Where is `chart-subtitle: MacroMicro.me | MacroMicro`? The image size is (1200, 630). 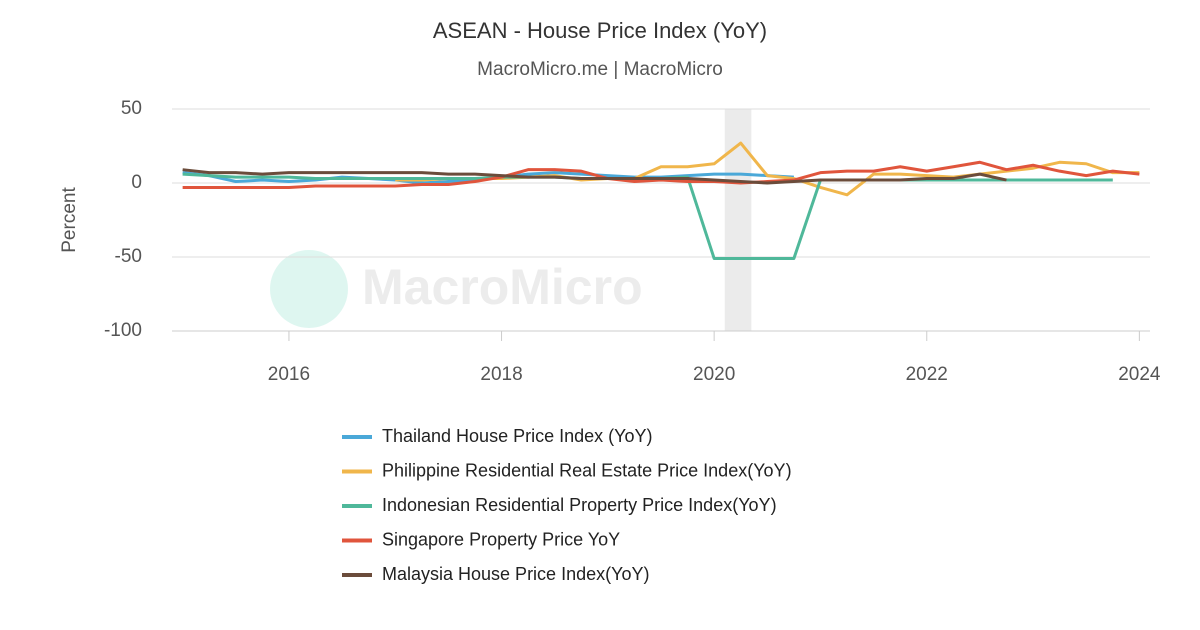
chart-subtitle: MacroMicro.me | MacroMicro is located at coordinates (600, 69).